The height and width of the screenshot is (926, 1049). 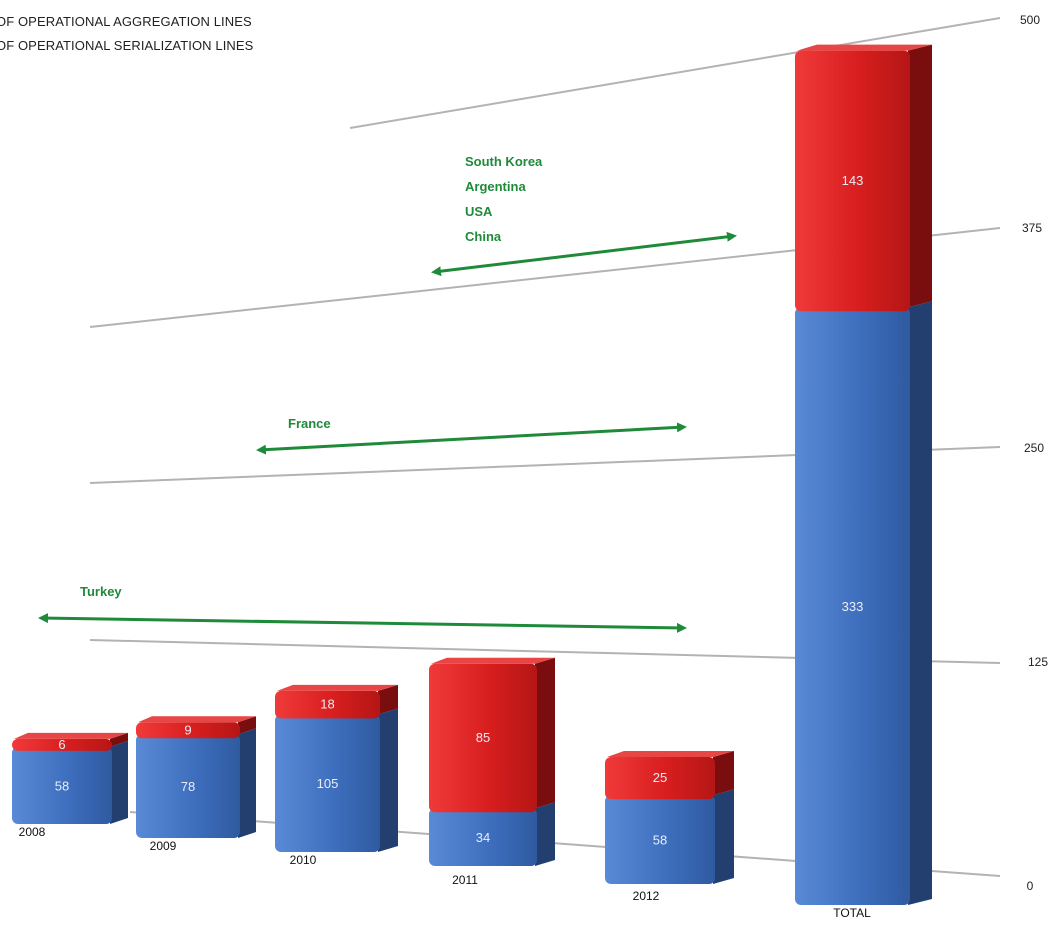 I want to click on value-label-serialization: 78, so click(x=188, y=786).